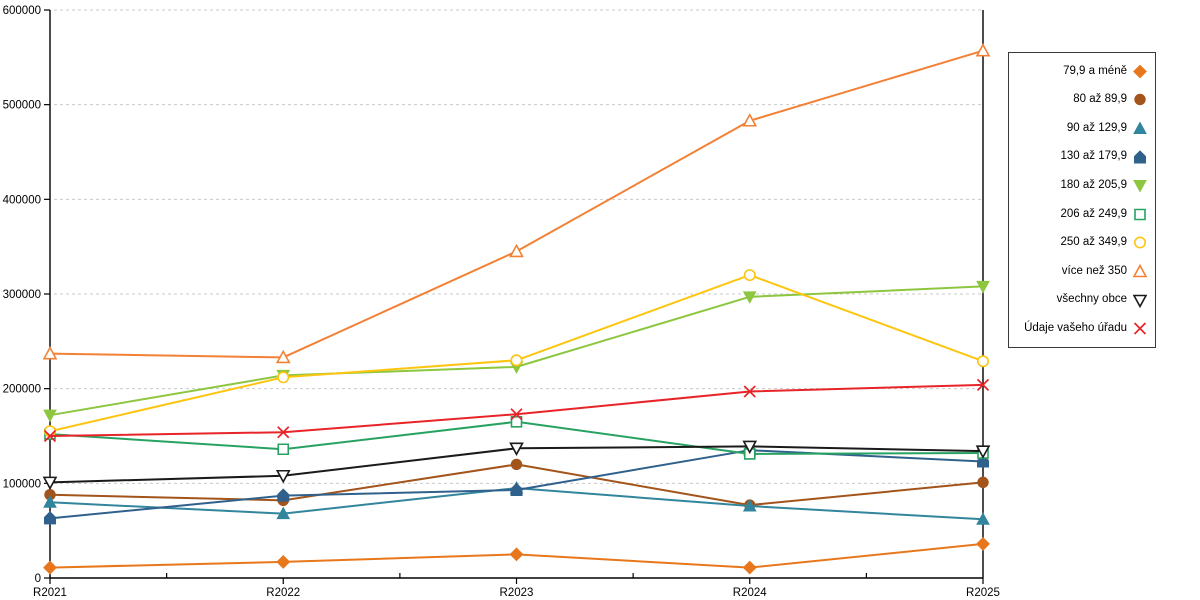  What do you see at coordinates (1096, 127) in the screenshot?
I see `legend-item-label: 90 až 129,9` at bounding box center [1096, 127].